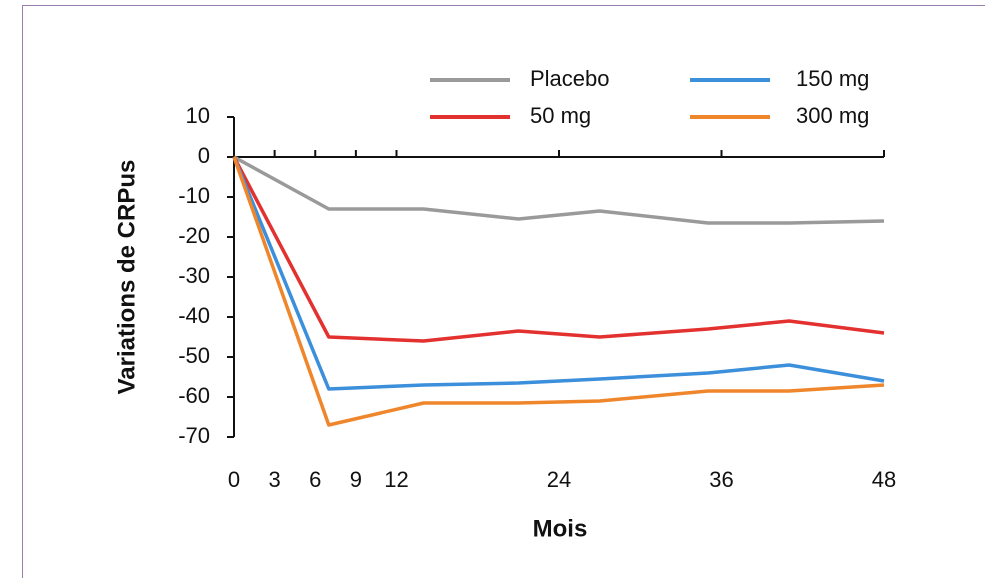 This screenshot has width=985, height=578. I want to click on y-tick-label: -30, so click(194, 275).